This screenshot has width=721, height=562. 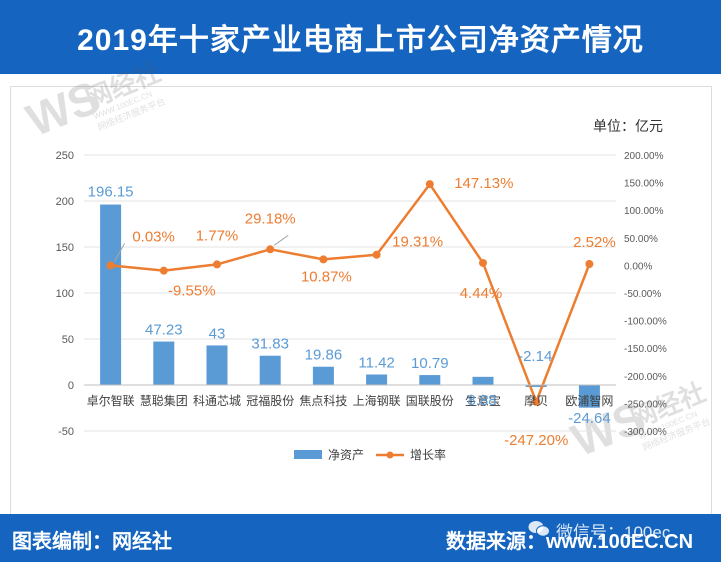 What do you see at coordinates (164, 400) in the screenshot?
I see `x-tick-label: 慧聪集团` at bounding box center [164, 400].